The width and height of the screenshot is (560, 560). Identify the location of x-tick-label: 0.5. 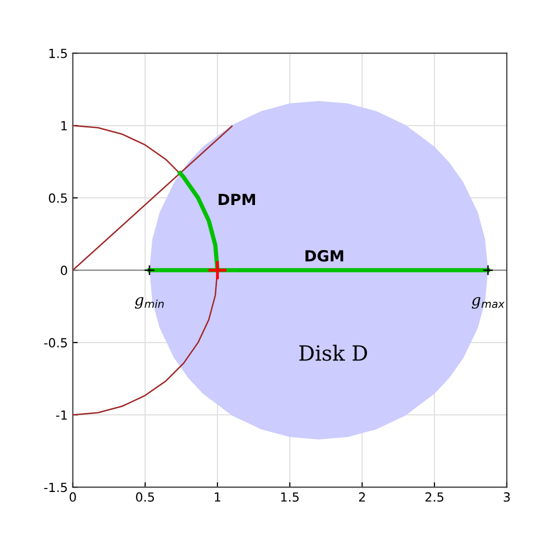
(145, 497).